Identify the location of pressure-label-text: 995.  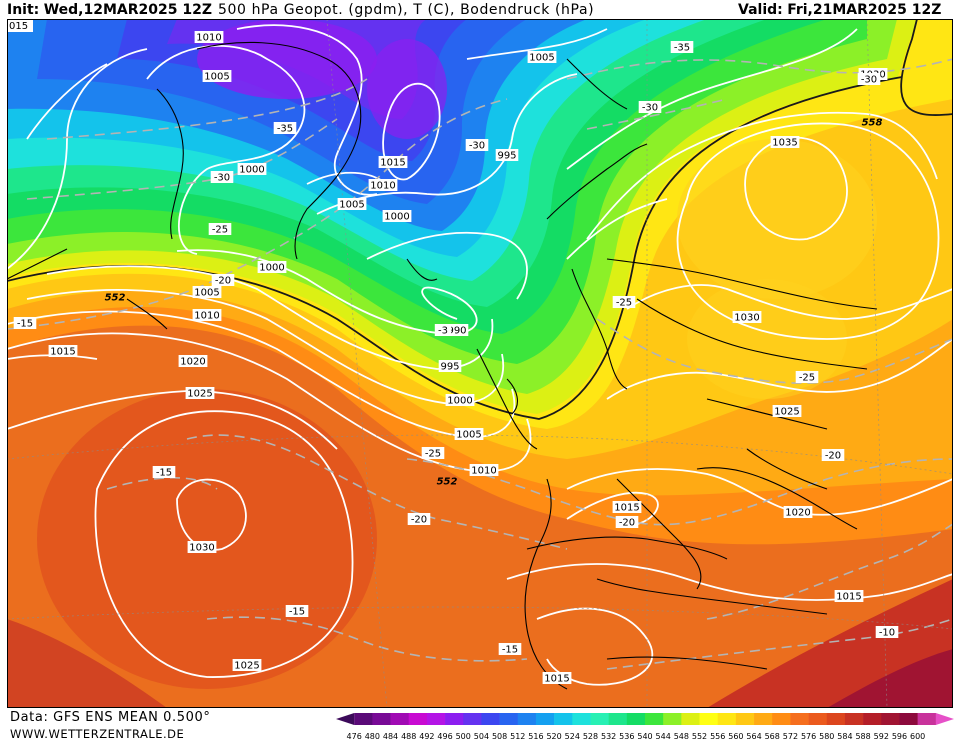
(506, 156).